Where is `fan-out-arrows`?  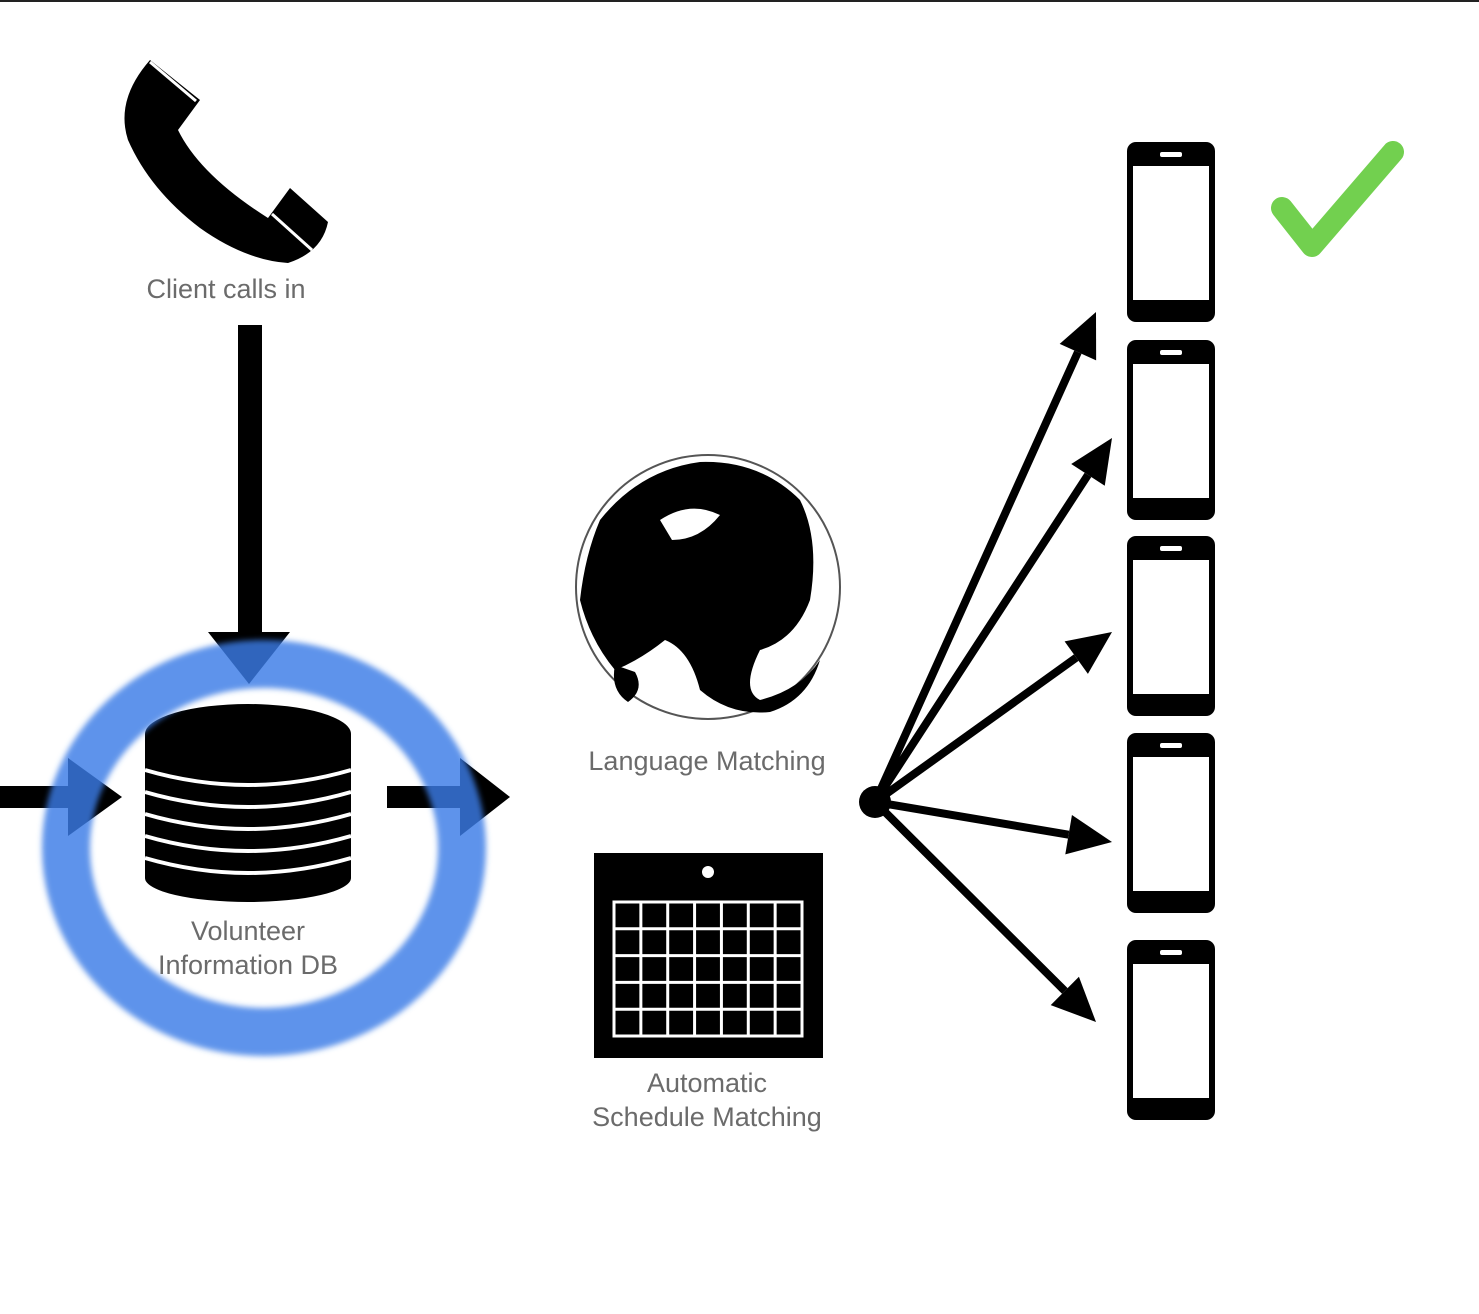
fan-out-arrows is located at coordinates (991, 667).